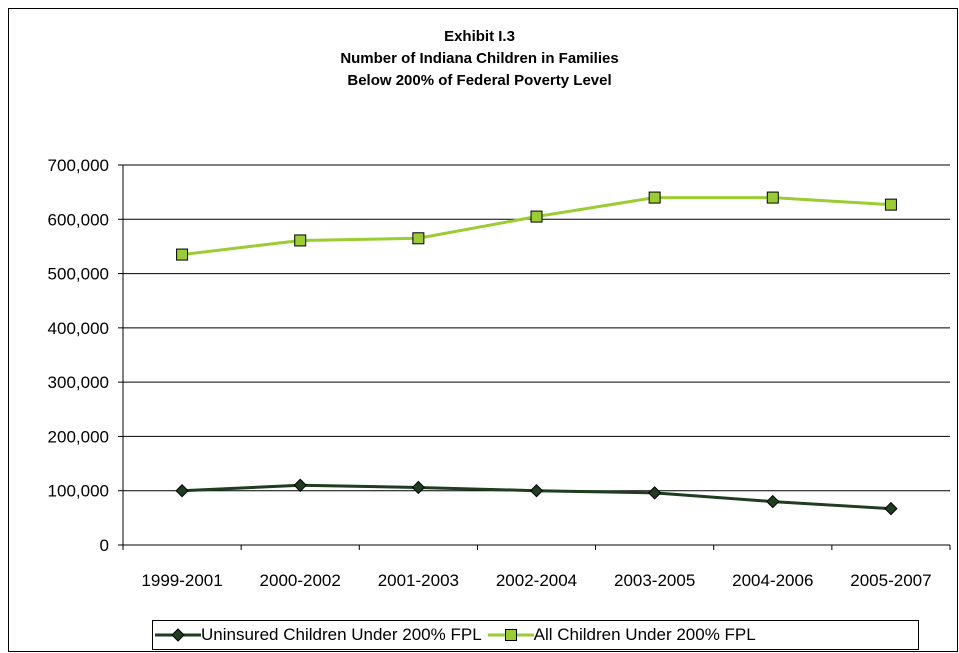 The width and height of the screenshot is (959, 653). What do you see at coordinates (890, 580) in the screenshot?
I see `x-tick-label-6: 2005-2007` at bounding box center [890, 580].